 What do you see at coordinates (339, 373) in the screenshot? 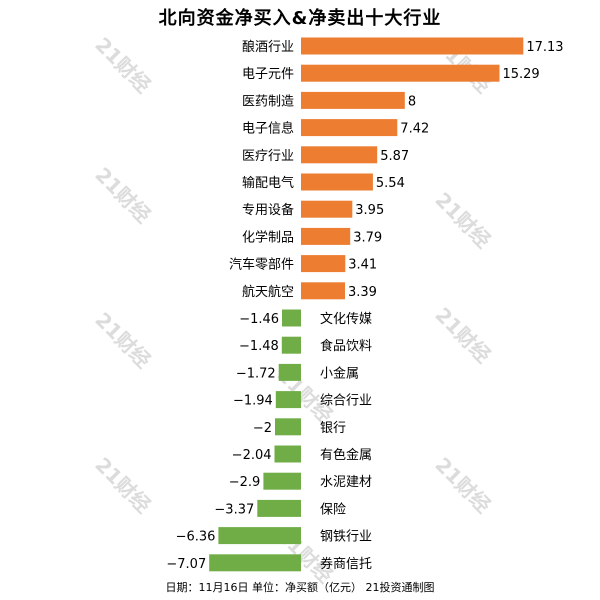
I see `category-label: 小金属` at bounding box center [339, 373].